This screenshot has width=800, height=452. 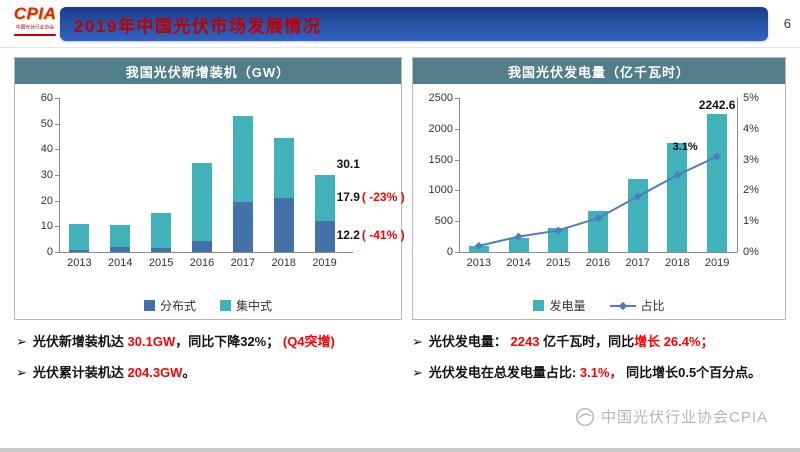 What do you see at coordinates (449, 252) in the screenshot?
I see `left-tick-label: 0` at bounding box center [449, 252].